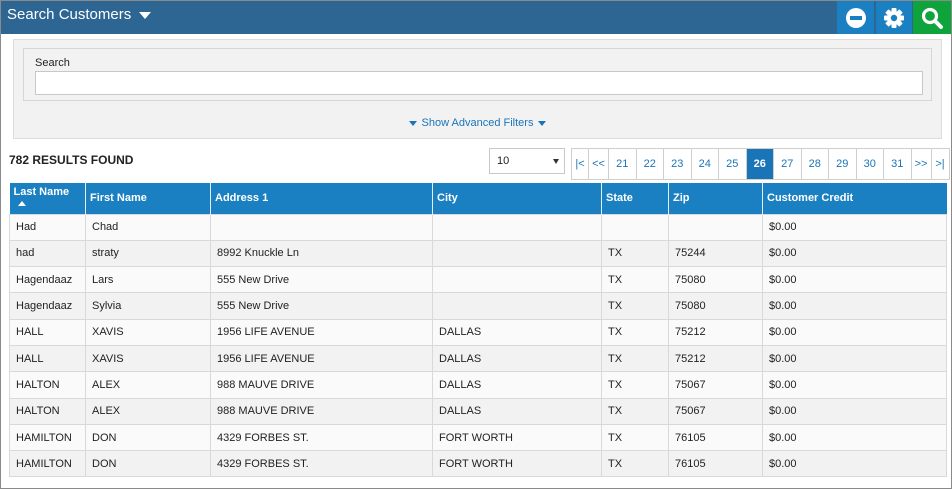 This screenshot has width=952, height=489. I want to click on page-button: 29, so click(843, 164).